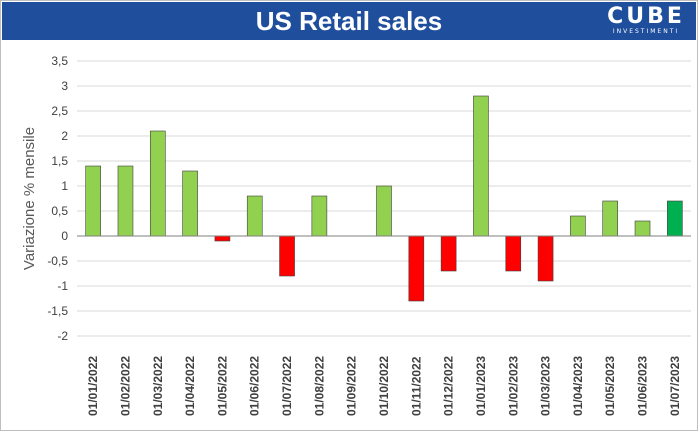  What do you see at coordinates (57, 311) in the screenshot?
I see `y-tick-label: -1,5` at bounding box center [57, 311].